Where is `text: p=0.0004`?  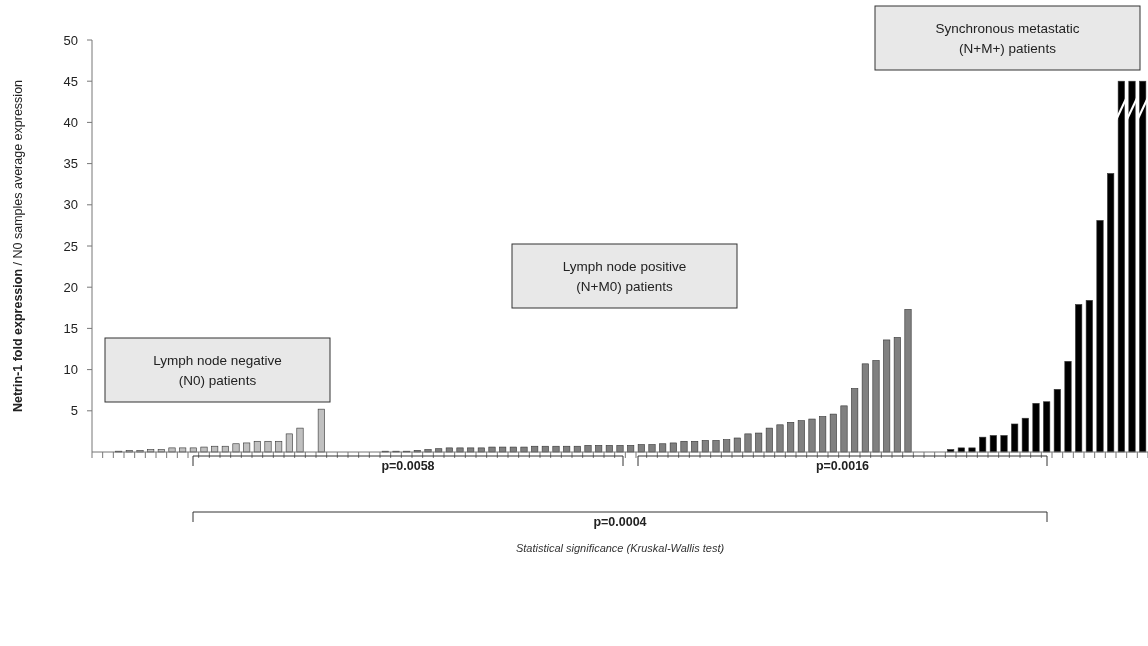 text: p=0.0004 is located at coordinates (620, 522).